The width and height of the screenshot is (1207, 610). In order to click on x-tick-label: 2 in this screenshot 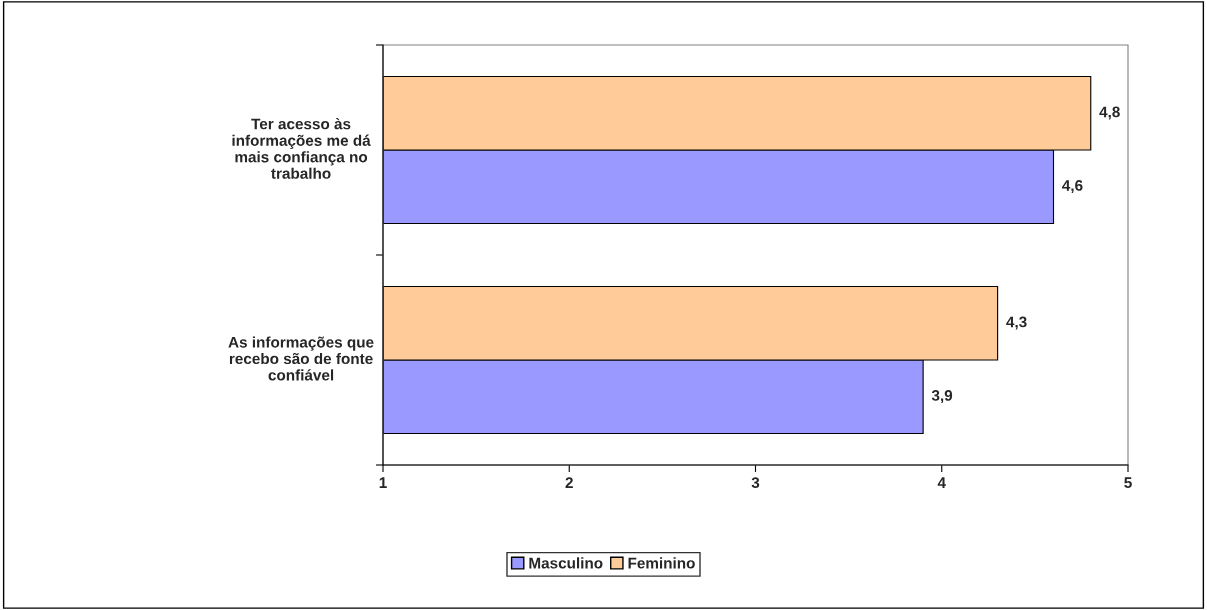, I will do `click(569, 482)`.